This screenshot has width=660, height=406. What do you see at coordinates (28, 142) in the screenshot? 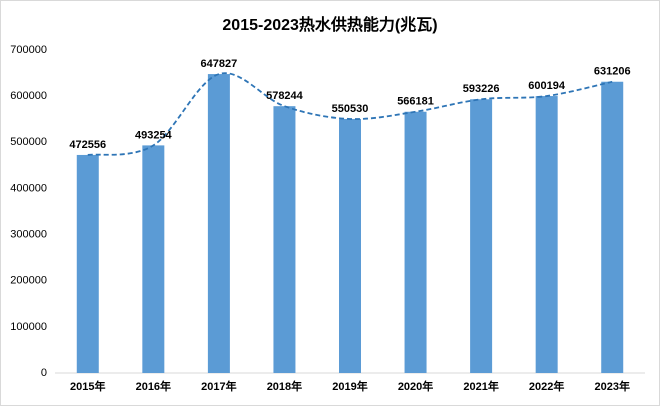
I see `y-tick-label: 500000` at bounding box center [28, 142].